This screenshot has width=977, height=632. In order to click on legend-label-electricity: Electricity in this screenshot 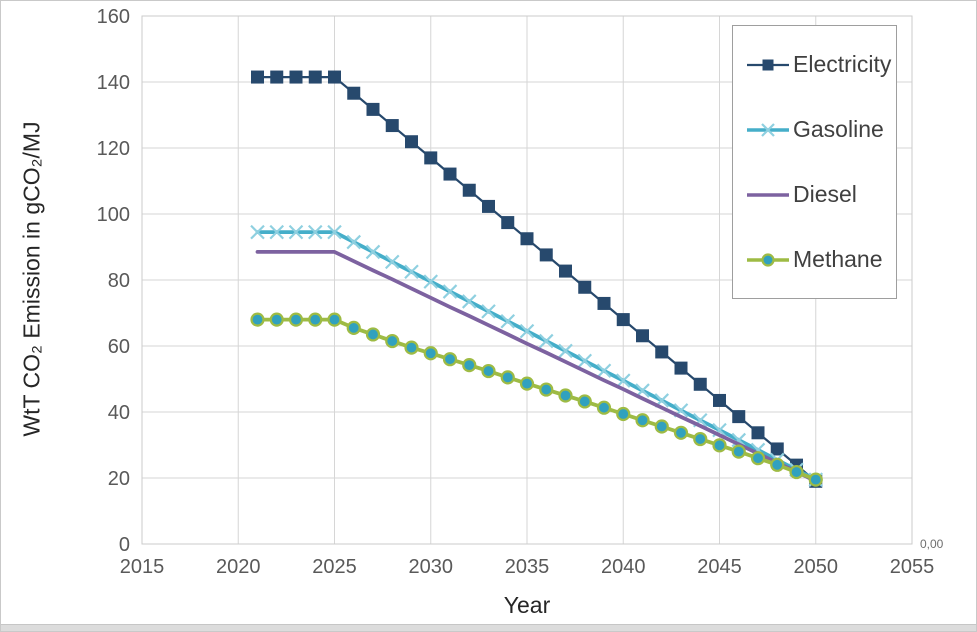, I will do `click(842, 64)`.